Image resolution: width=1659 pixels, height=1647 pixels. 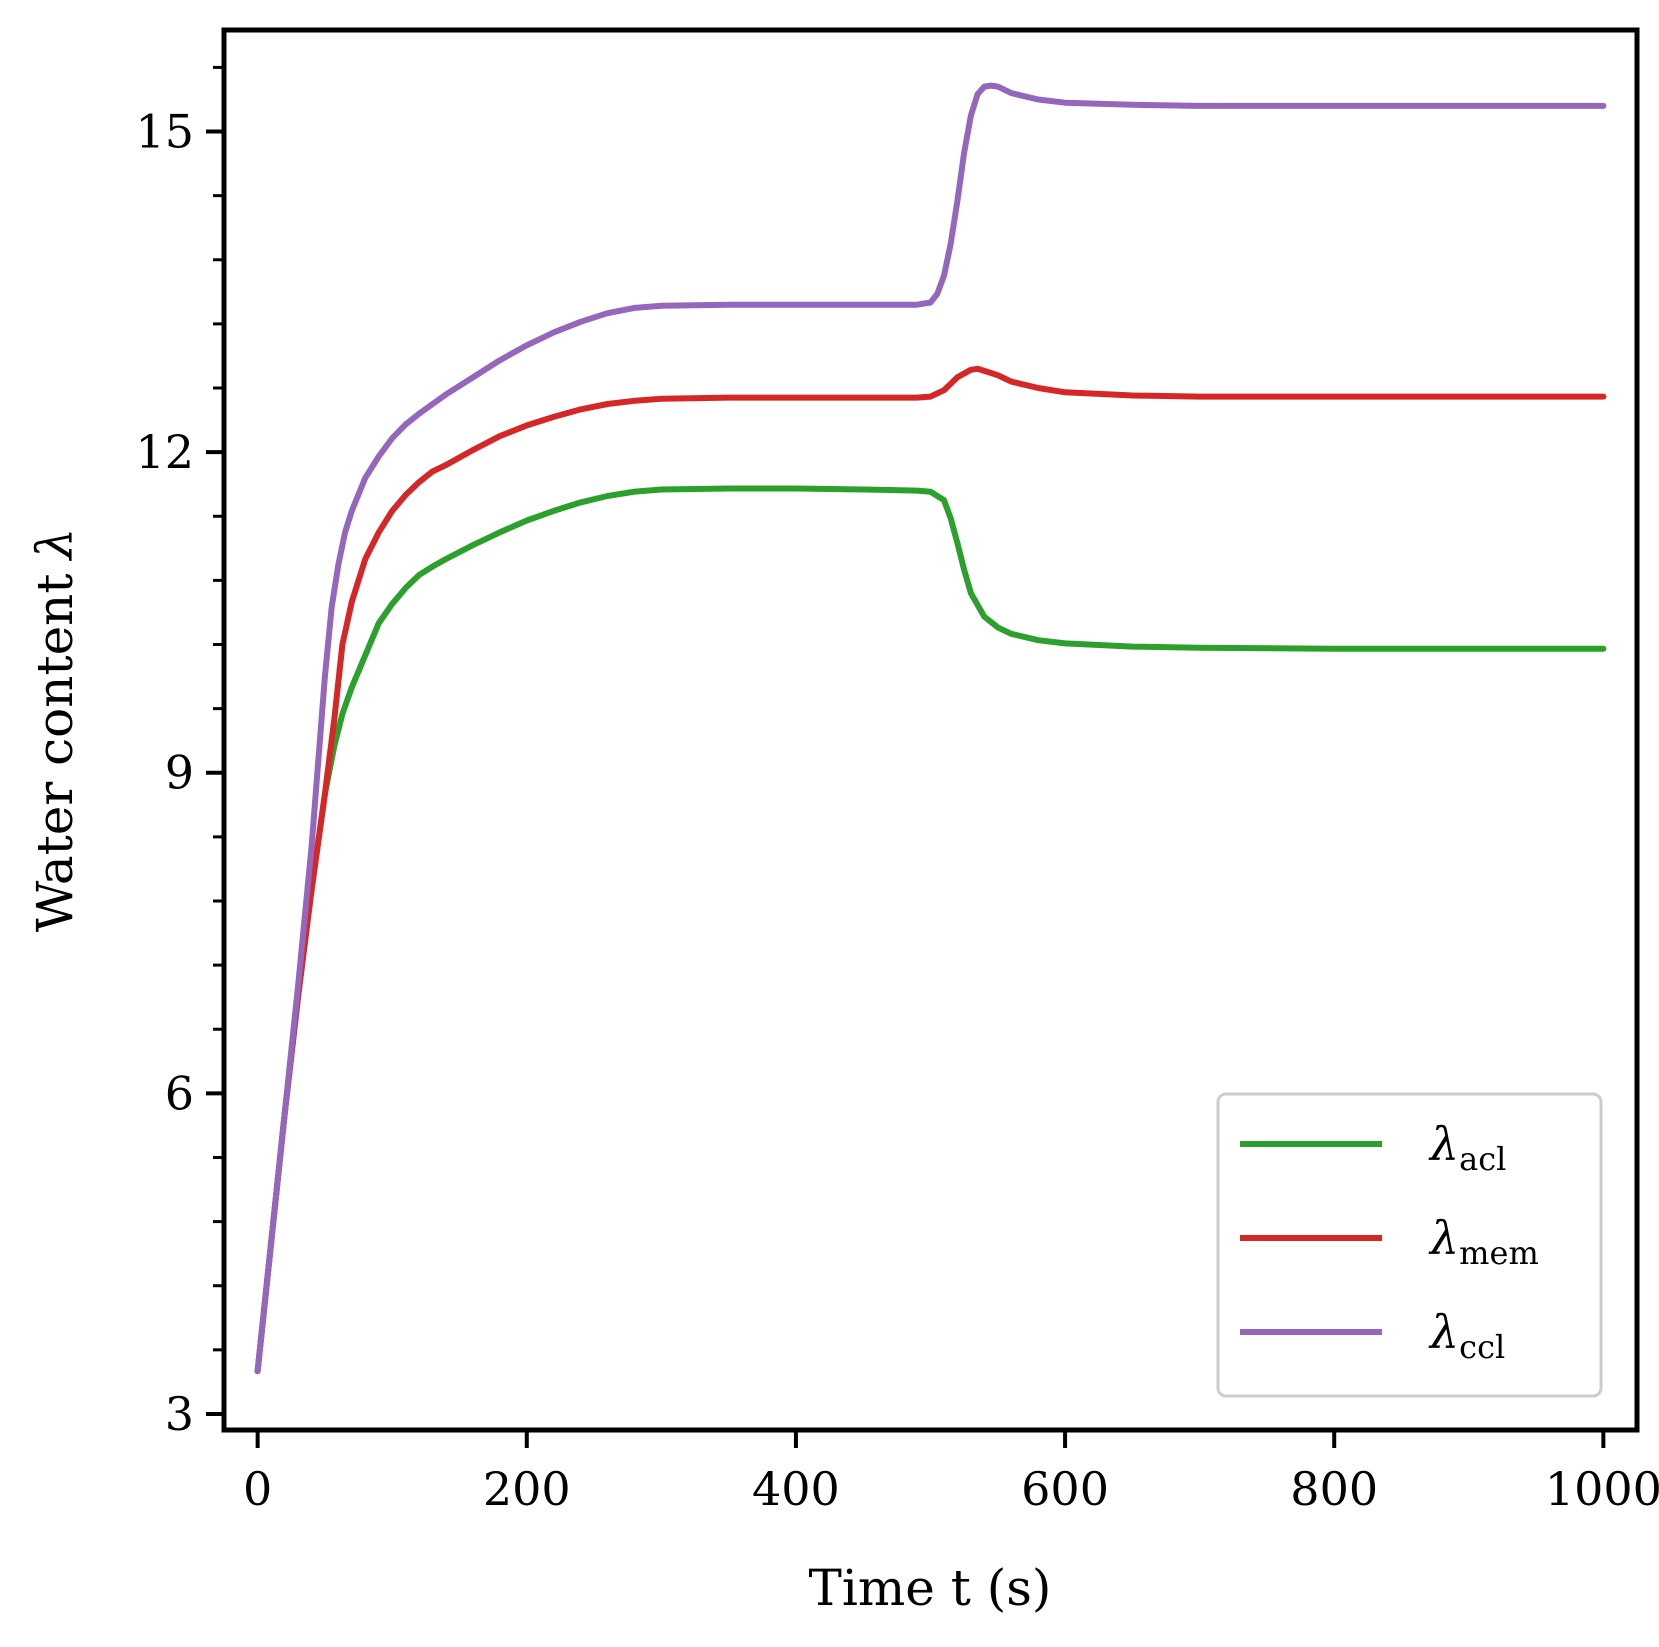 What do you see at coordinates (257, 1489) in the screenshot?
I see `x-tick-label: 0` at bounding box center [257, 1489].